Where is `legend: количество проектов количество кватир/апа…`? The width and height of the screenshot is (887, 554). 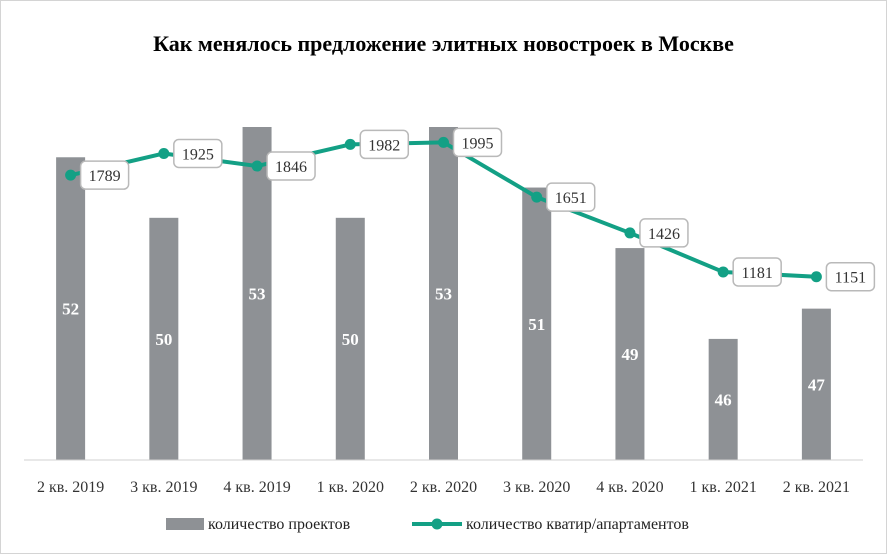 legend: количество проектов количество кватир/апа… is located at coordinates (427, 524).